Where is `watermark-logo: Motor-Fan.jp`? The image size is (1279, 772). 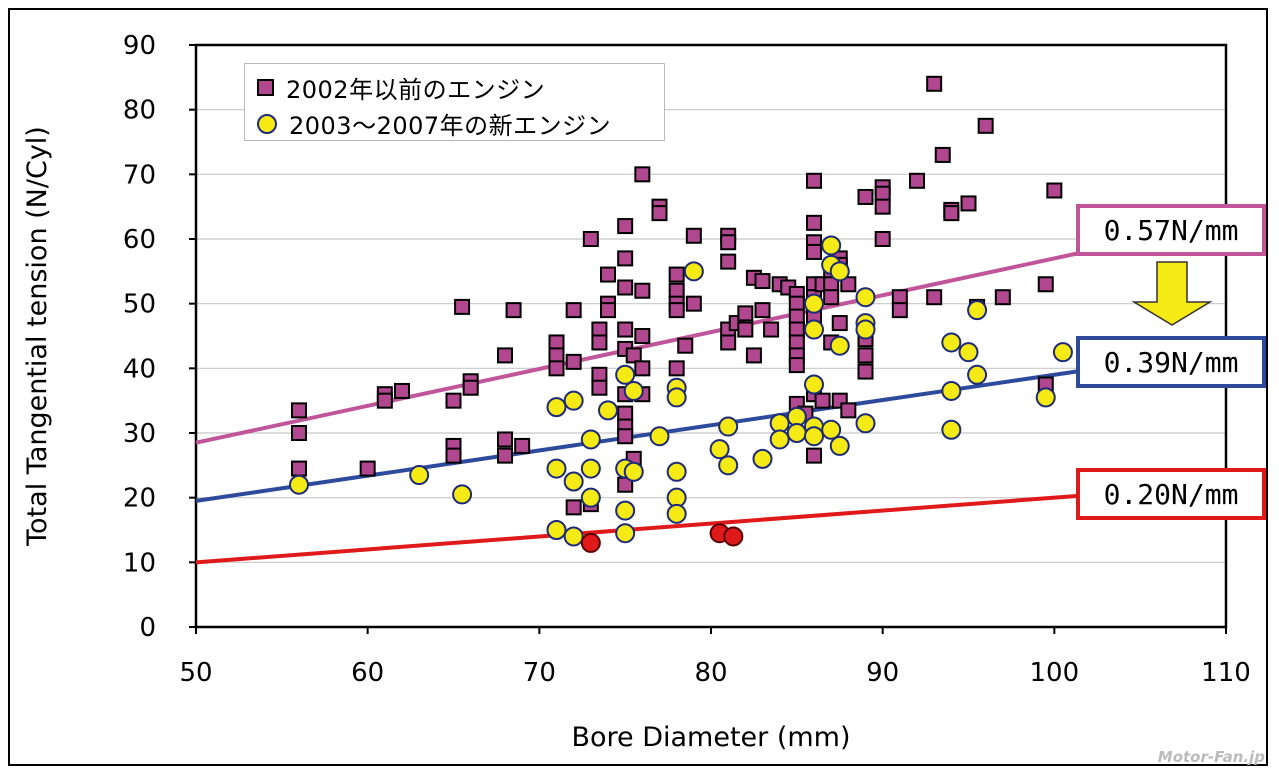 watermark-logo: Motor-Fan.jp is located at coordinates (1211, 757).